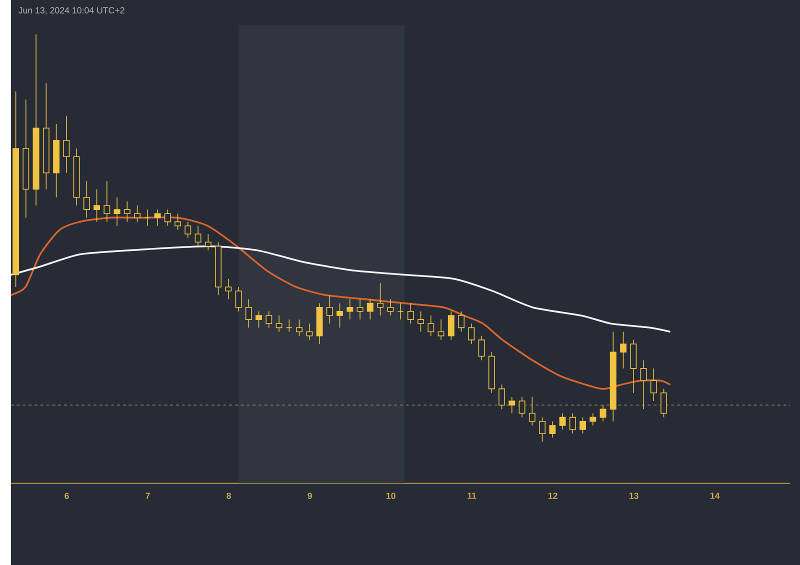 The width and height of the screenshot is (800, 565). Describe the element at coordinates (391, 495) in the screenshot. I see `x-tick-label: 10` at that location.